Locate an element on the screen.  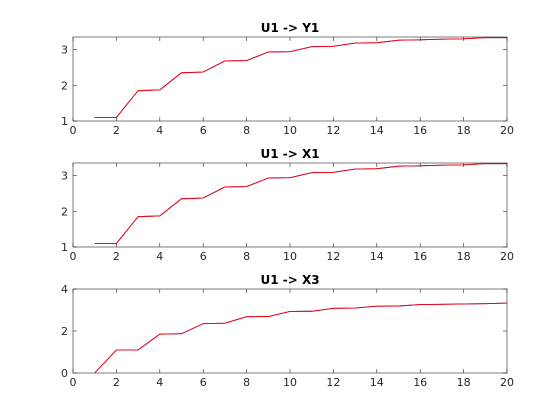
subplot-title: U1 -> X3 is located at coordinates (289, 280).